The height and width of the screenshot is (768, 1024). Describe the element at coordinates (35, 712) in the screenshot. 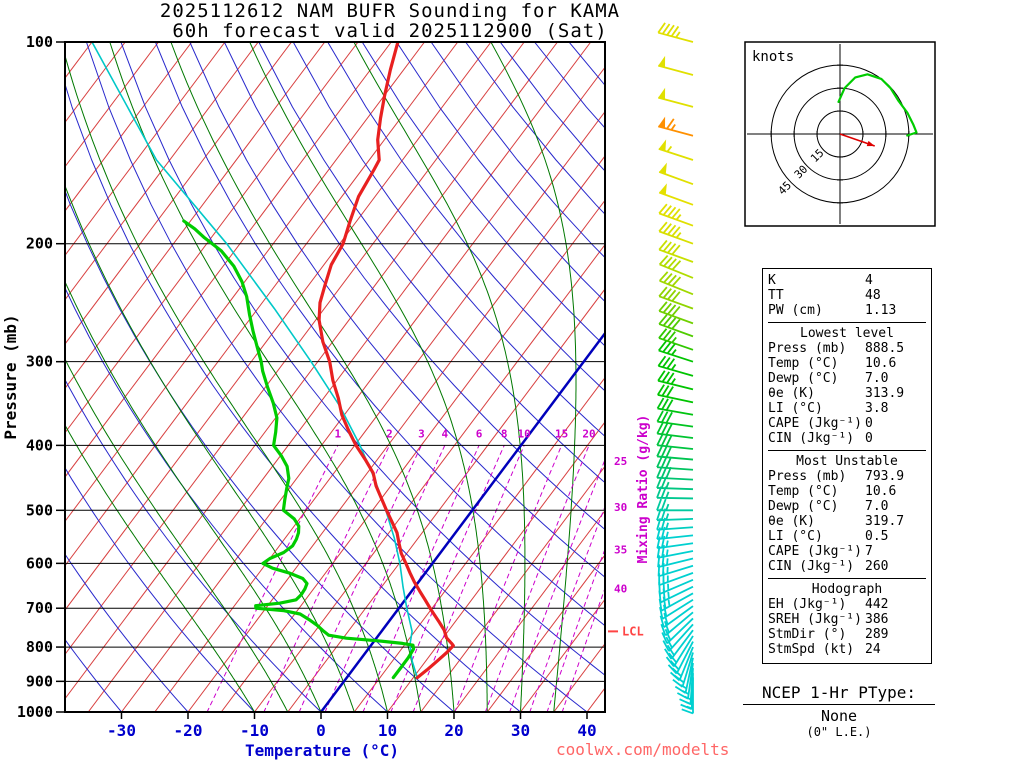

I see `svg-text: 1000` at that location.